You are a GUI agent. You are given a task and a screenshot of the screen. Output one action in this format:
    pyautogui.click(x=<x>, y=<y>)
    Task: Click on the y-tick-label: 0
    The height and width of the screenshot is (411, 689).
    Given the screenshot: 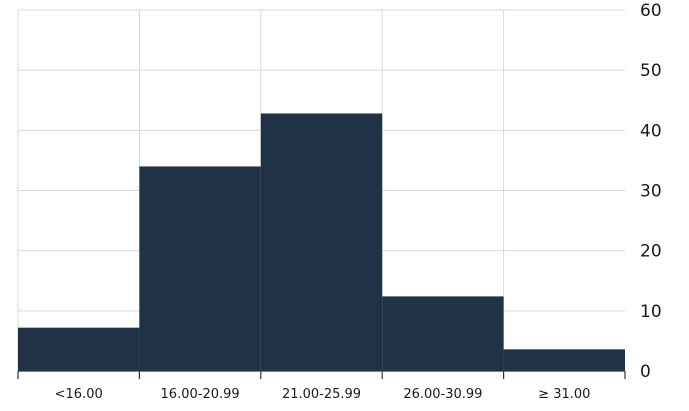 What is the action you would take?
    pyautogui.click(x=645, y=372)
    